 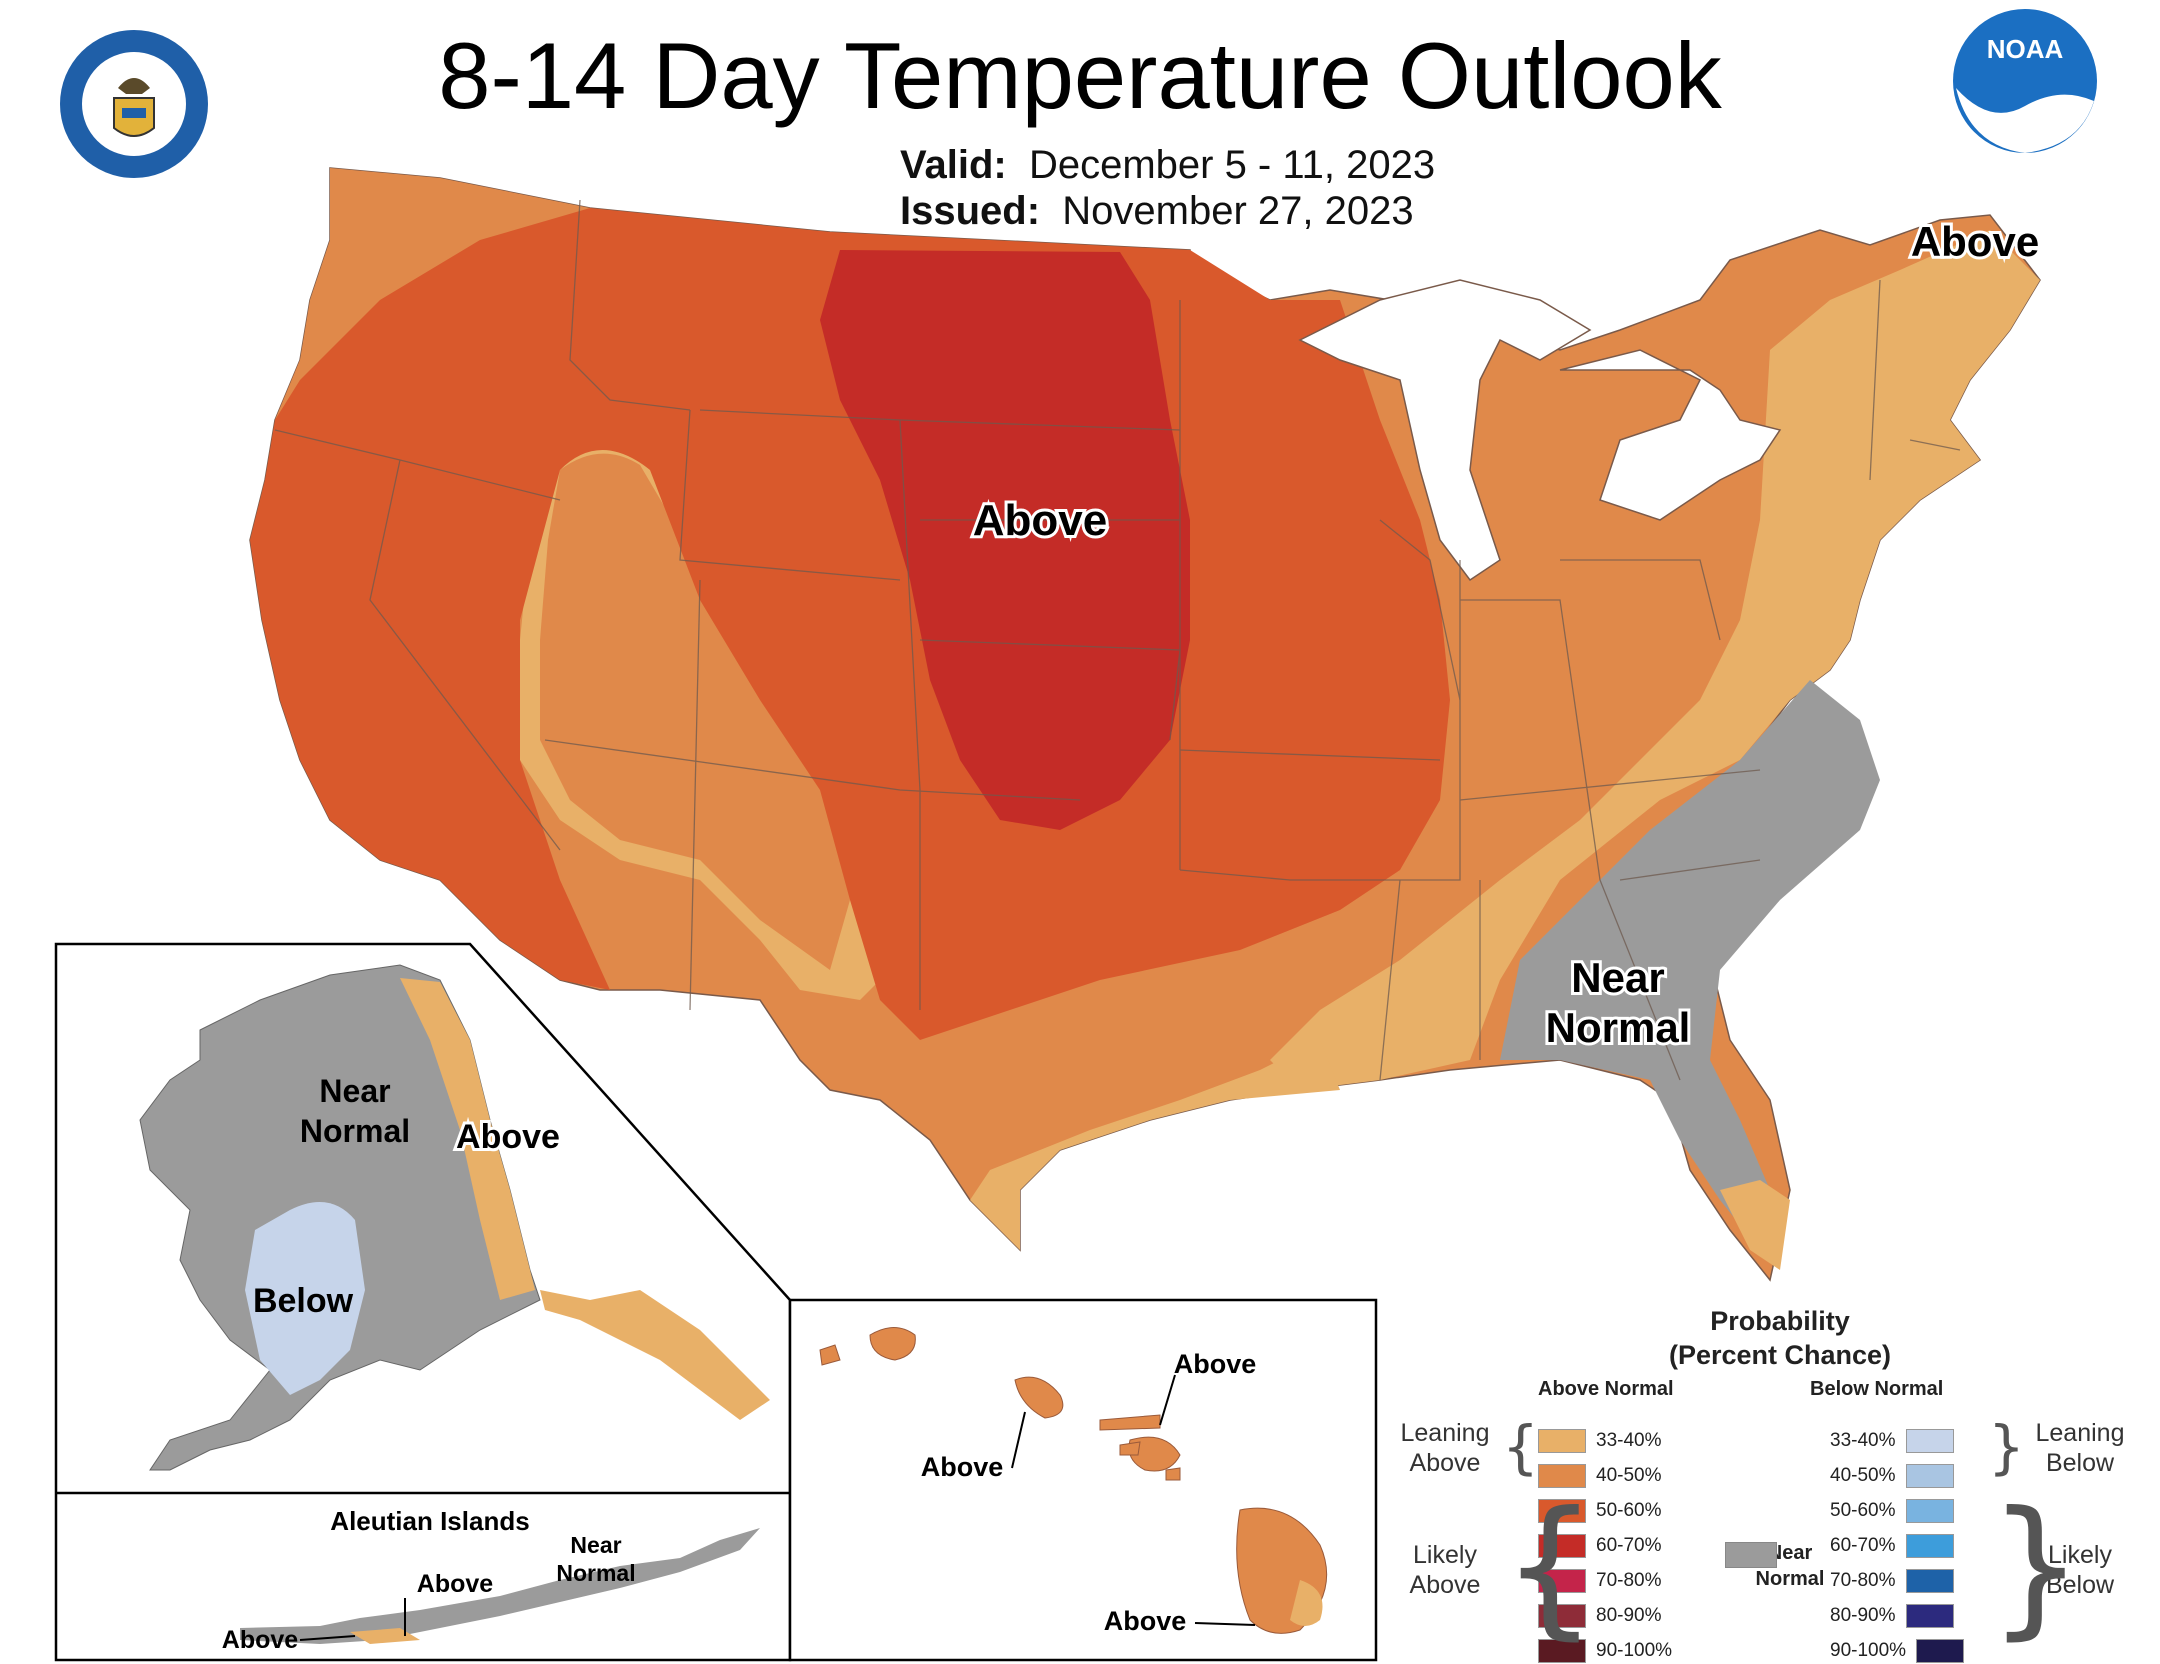 What do you see at coordinates (1550, 1567) in the screenshot?
I see `brace-likely-above: {` at bounding box center [1550, 1567].